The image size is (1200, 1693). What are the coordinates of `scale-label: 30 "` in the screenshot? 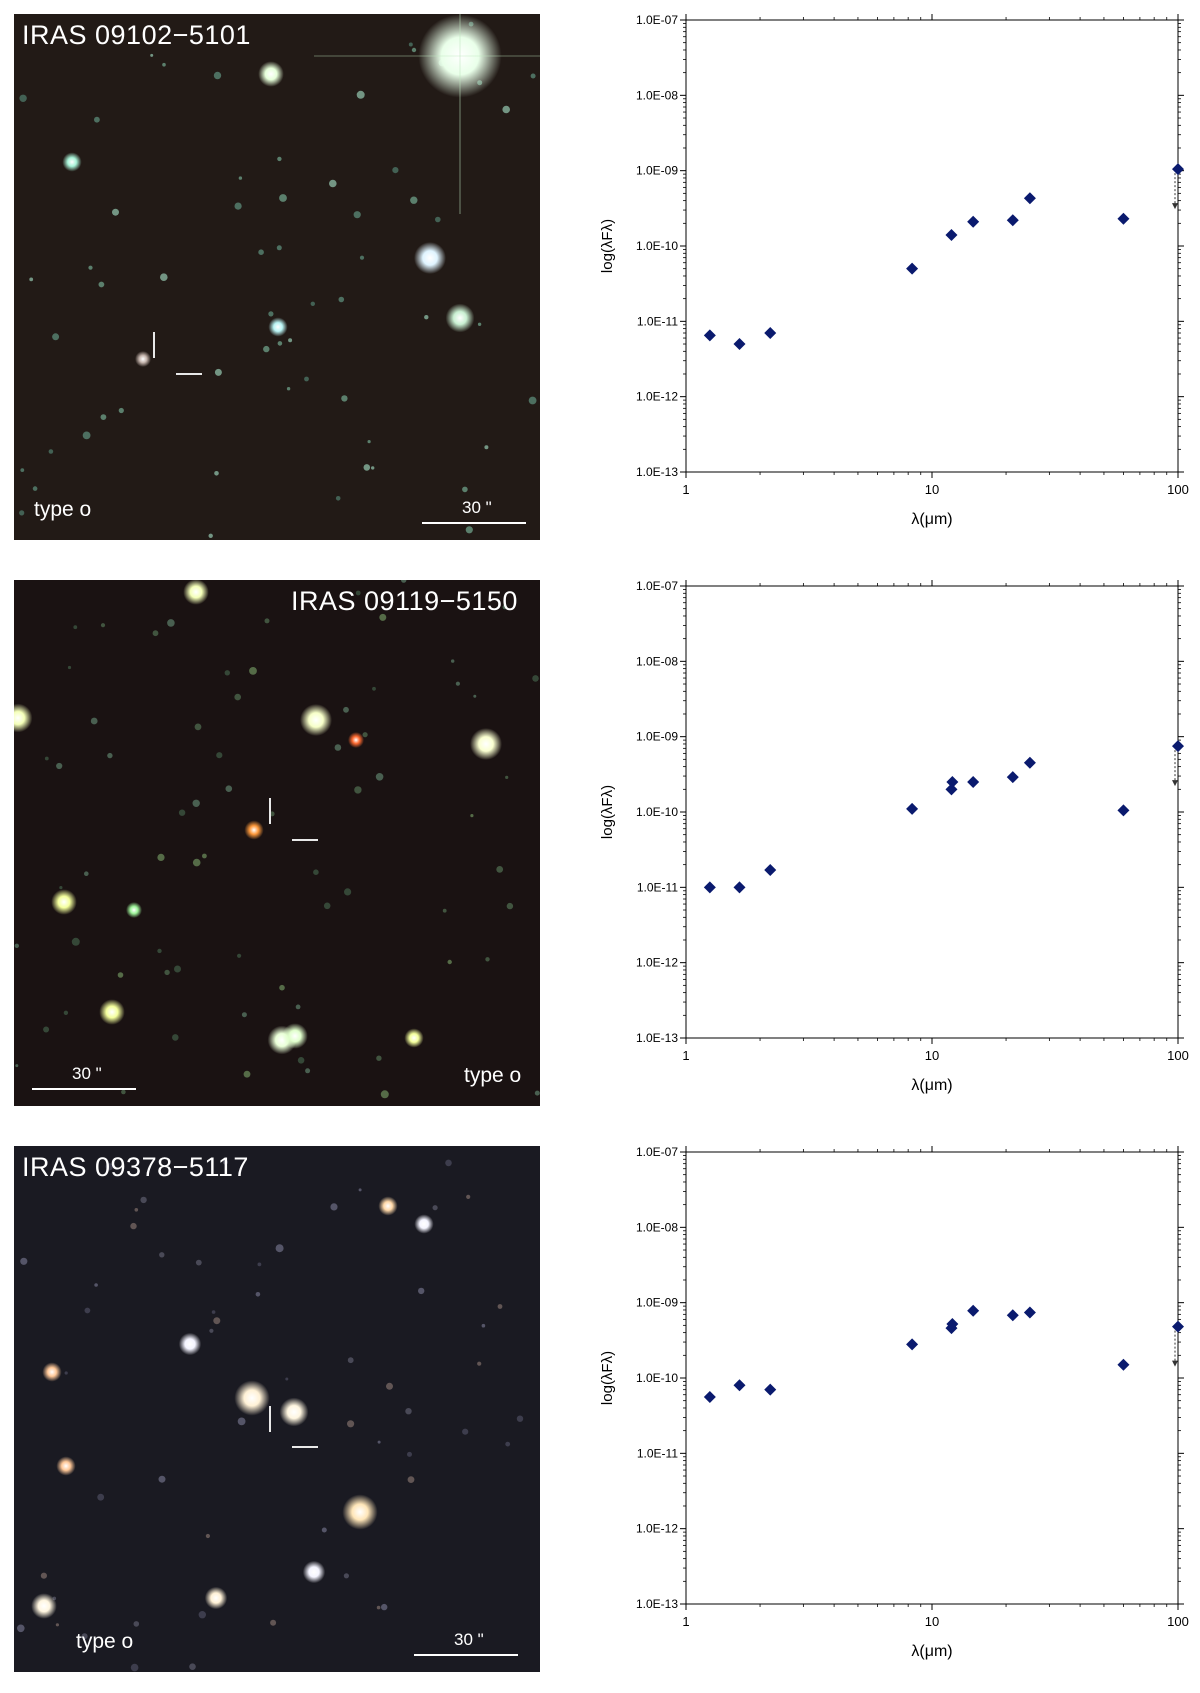 It's located at (477, 507).